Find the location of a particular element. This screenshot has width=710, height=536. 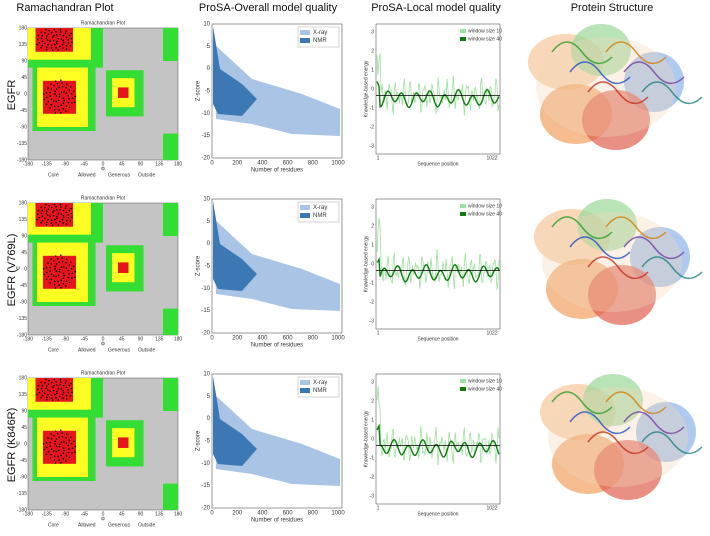

overall-legend-swatch is located at coordinates (305, 215).